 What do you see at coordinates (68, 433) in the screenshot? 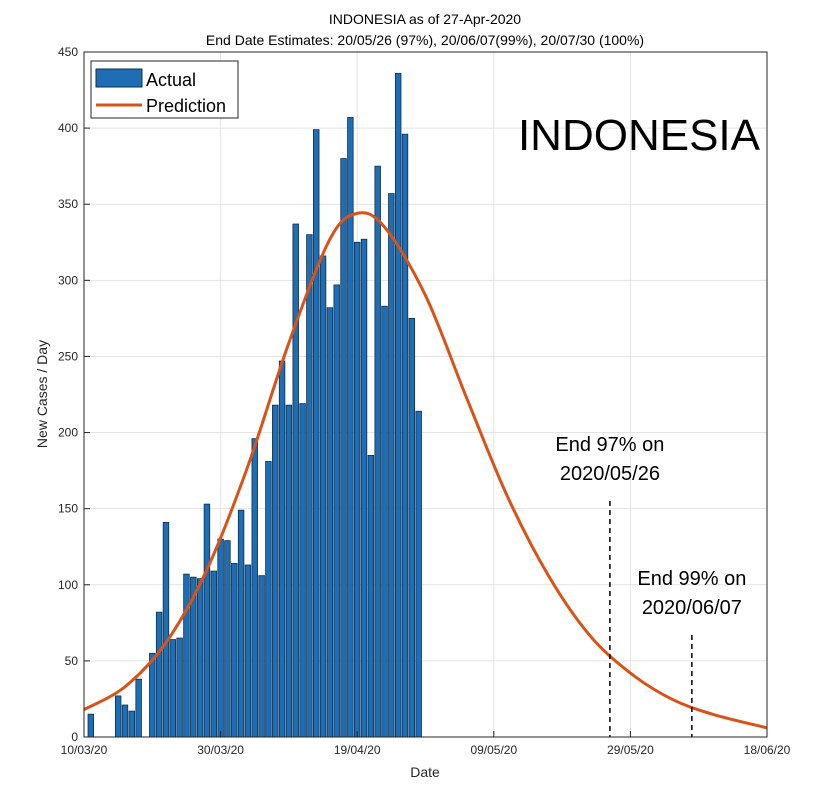
I see `y-tick-label: 200` at bounding box center [68, 433].